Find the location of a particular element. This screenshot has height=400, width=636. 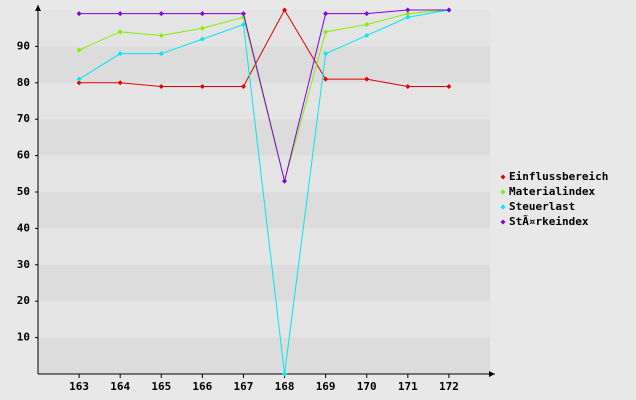

series-line is located at coordinates (264, 47).